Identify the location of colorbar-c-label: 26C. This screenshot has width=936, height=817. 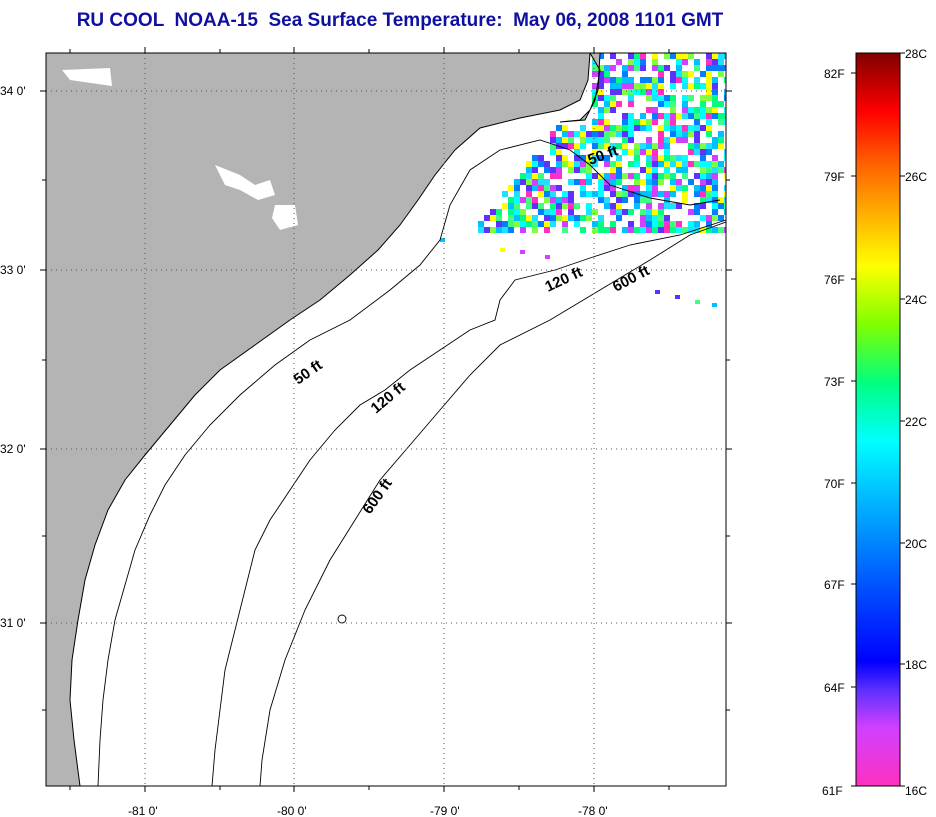
(916, 177).